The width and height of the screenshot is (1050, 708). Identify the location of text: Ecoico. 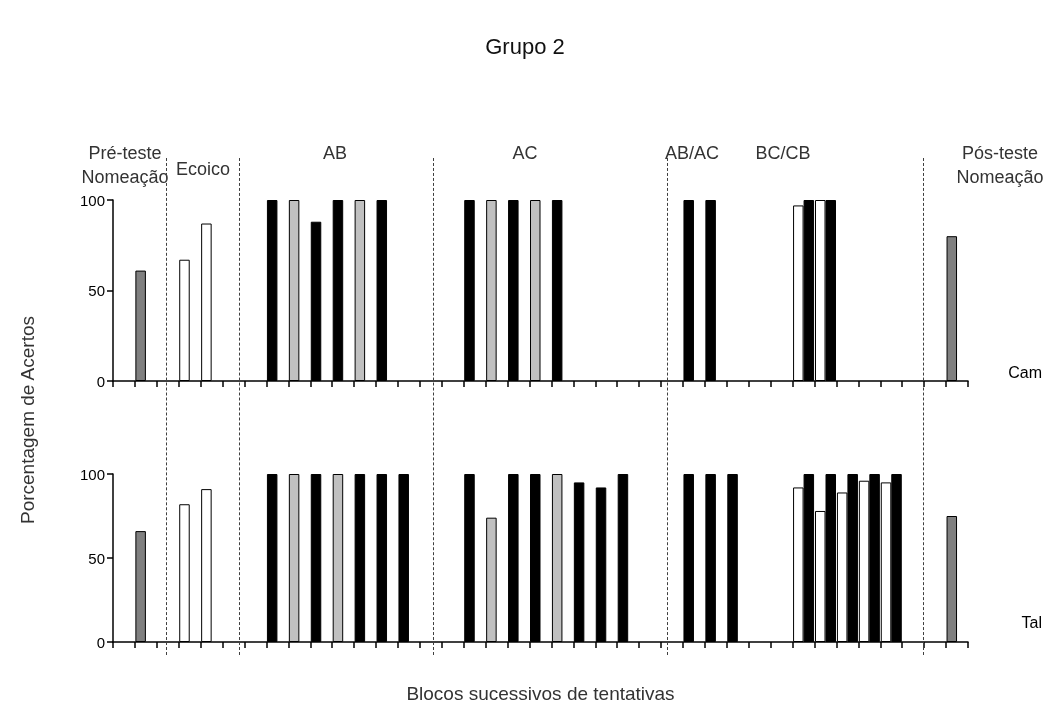
(203, 169).